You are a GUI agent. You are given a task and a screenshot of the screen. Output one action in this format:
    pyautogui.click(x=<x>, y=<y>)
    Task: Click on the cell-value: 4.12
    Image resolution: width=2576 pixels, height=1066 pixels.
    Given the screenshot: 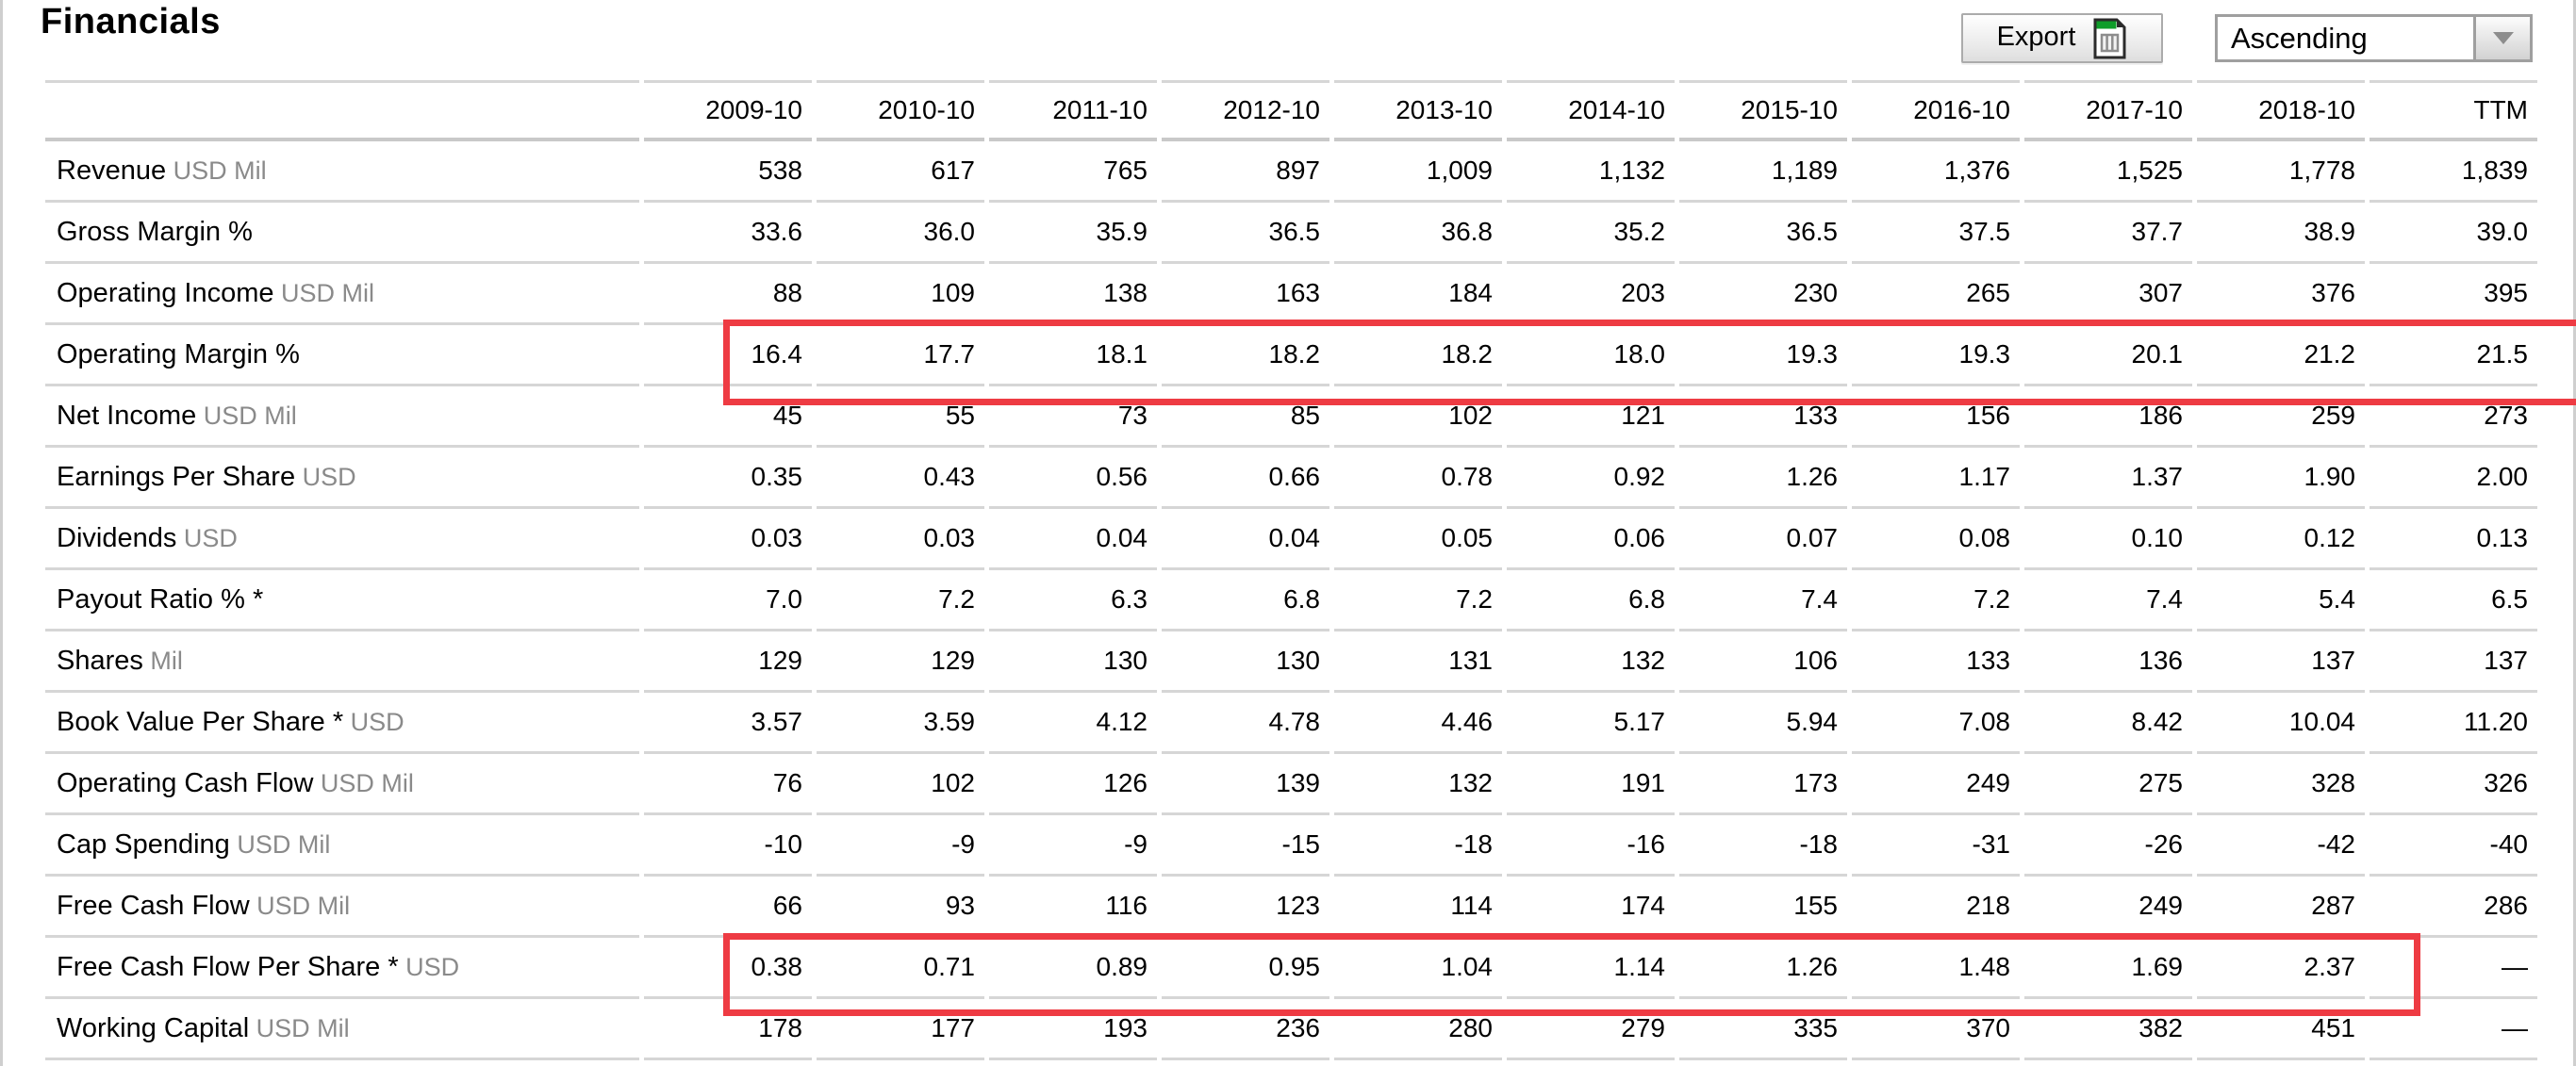 What is the action you would take?
    pyautogui.click(x=1073, y=723)
    